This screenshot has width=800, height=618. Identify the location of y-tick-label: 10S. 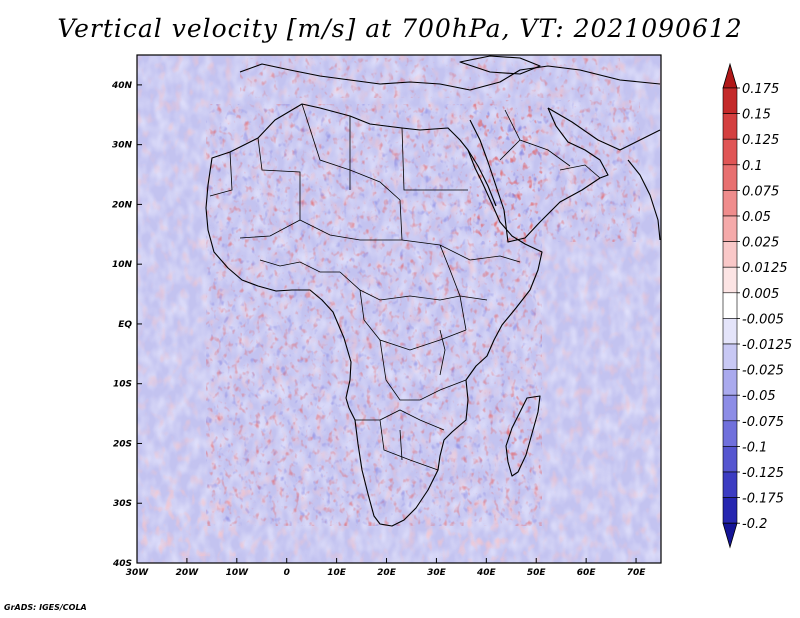
(122, 385).